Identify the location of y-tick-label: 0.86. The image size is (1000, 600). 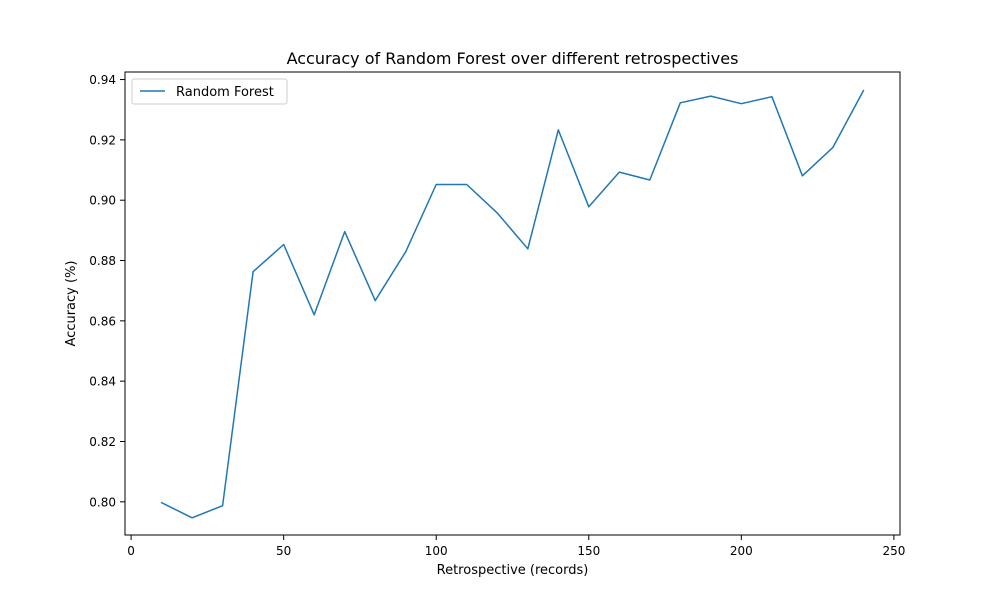
(102, 321).